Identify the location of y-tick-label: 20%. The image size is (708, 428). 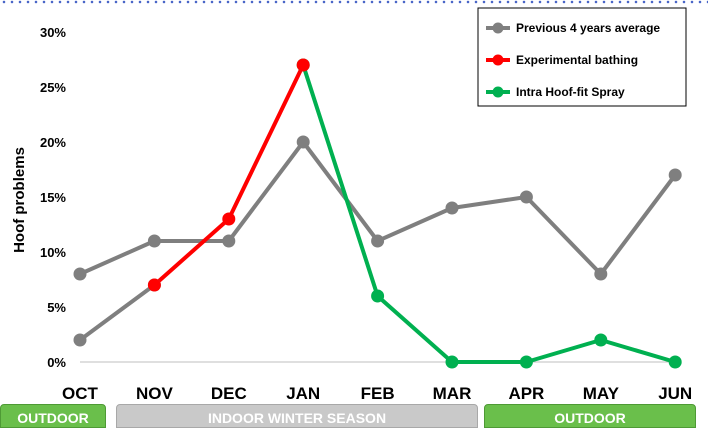
(53, 142).